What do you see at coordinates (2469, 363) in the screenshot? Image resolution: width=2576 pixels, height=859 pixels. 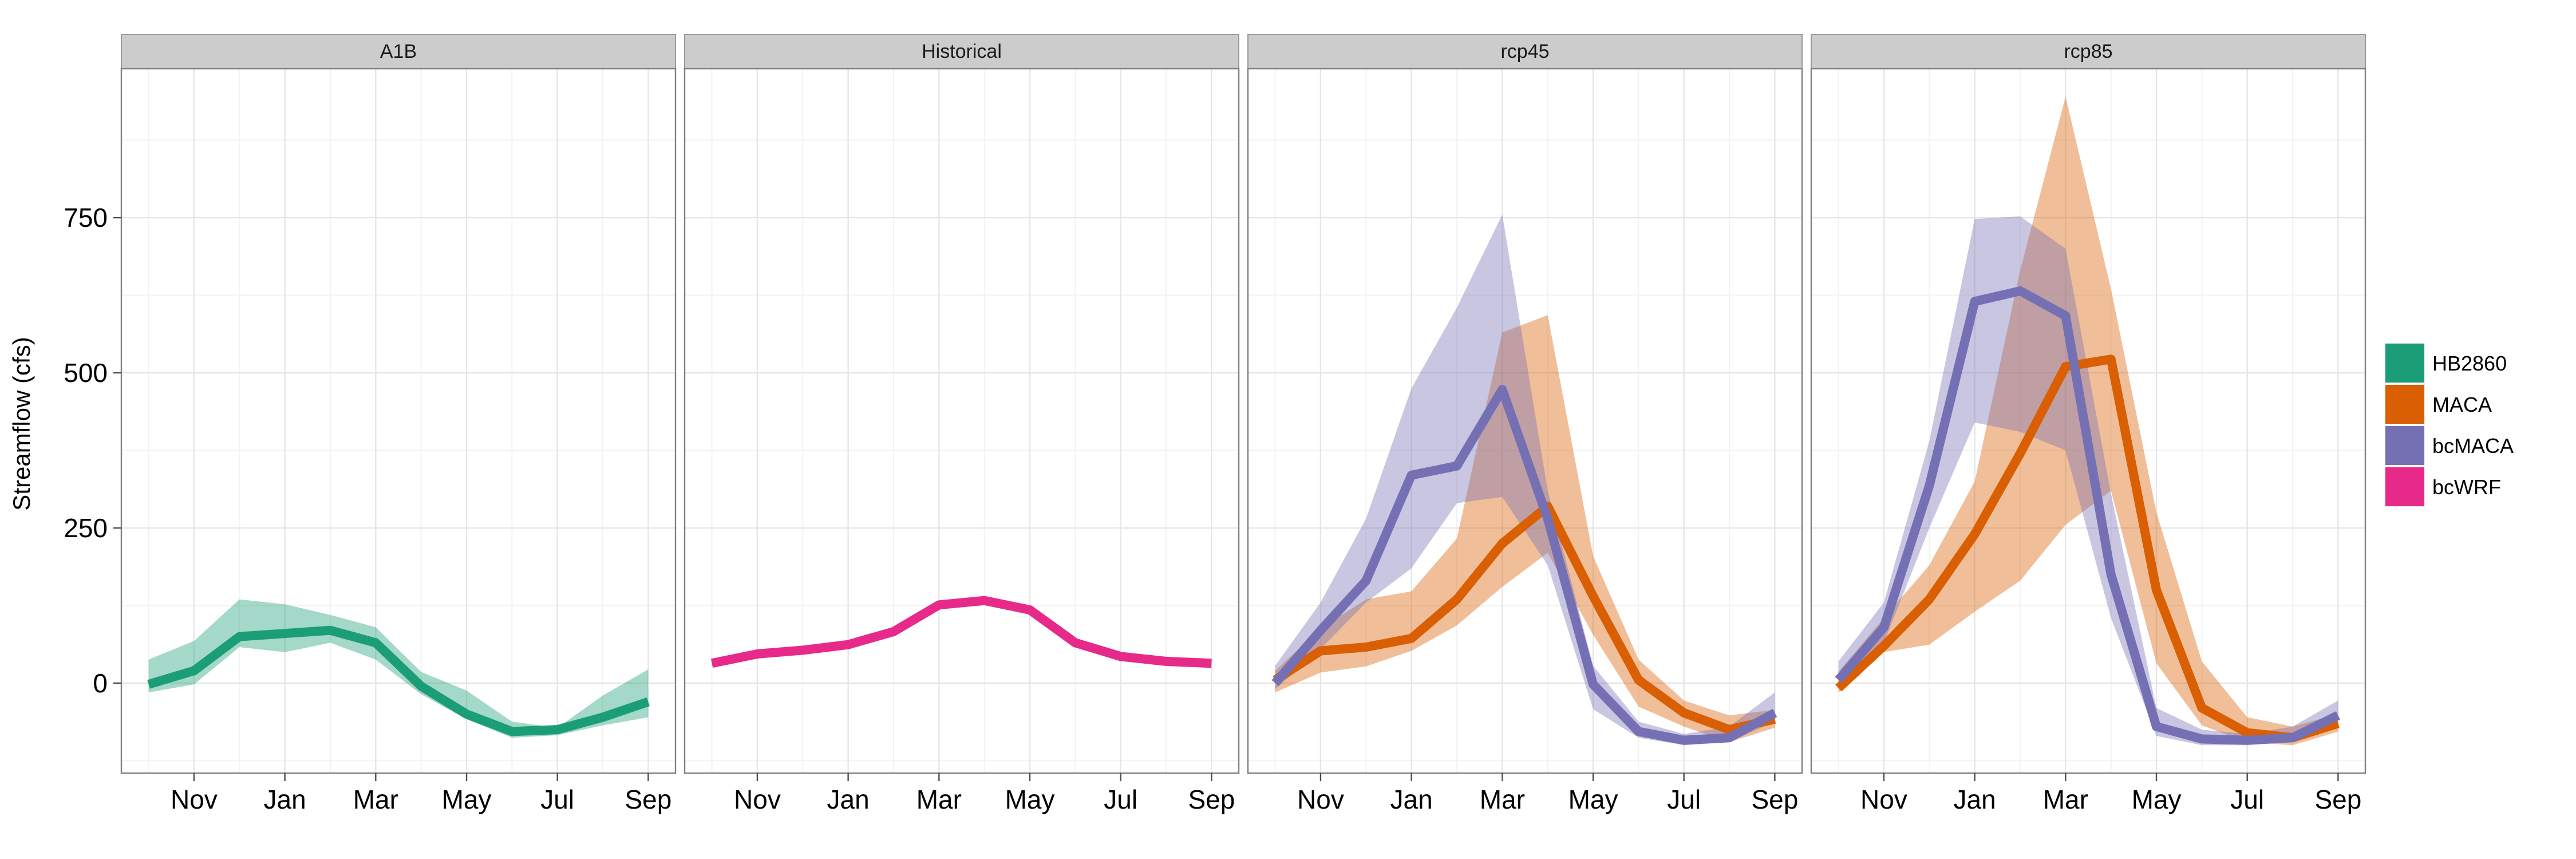 I see `legend-label: HB2860` at bounding box center [2469, 363].